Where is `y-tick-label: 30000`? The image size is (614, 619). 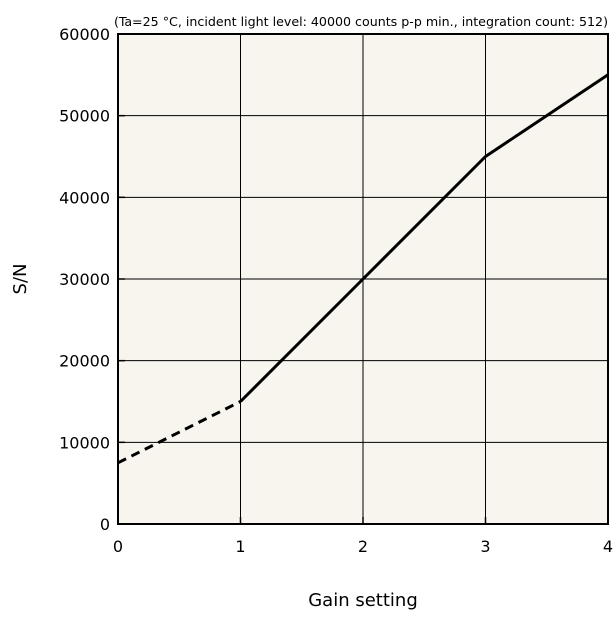
y-tick-label: 30000 is located at coordinates (84, 279).